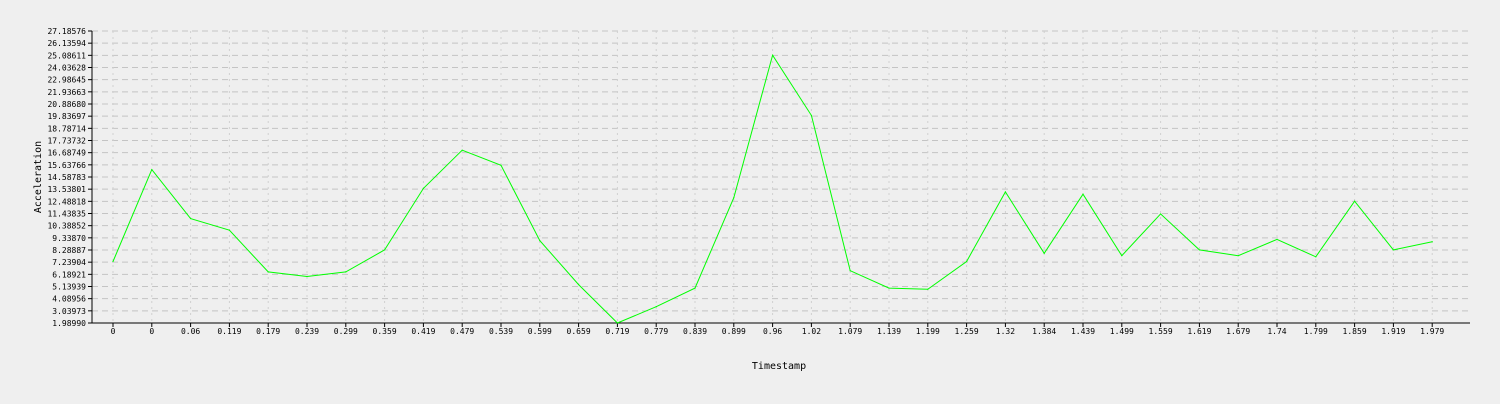 The image size is (1500, 404). I want to click on y-tick-label: 27.18576, so click(66, 31).